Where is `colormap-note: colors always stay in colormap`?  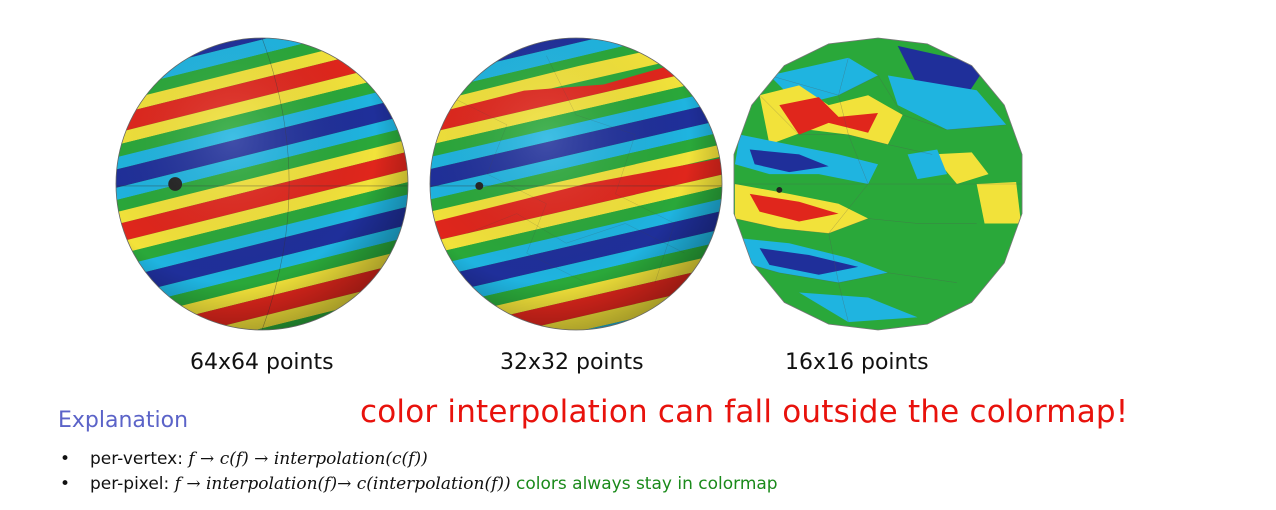
colormap-note: colors always stay in colormap is located at coordinates (647, 484).